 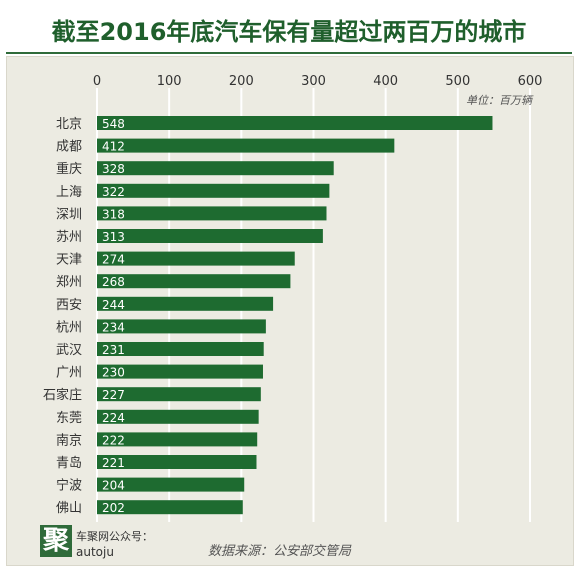 I want to click on value-label: 224, so click(x=113, y=418).